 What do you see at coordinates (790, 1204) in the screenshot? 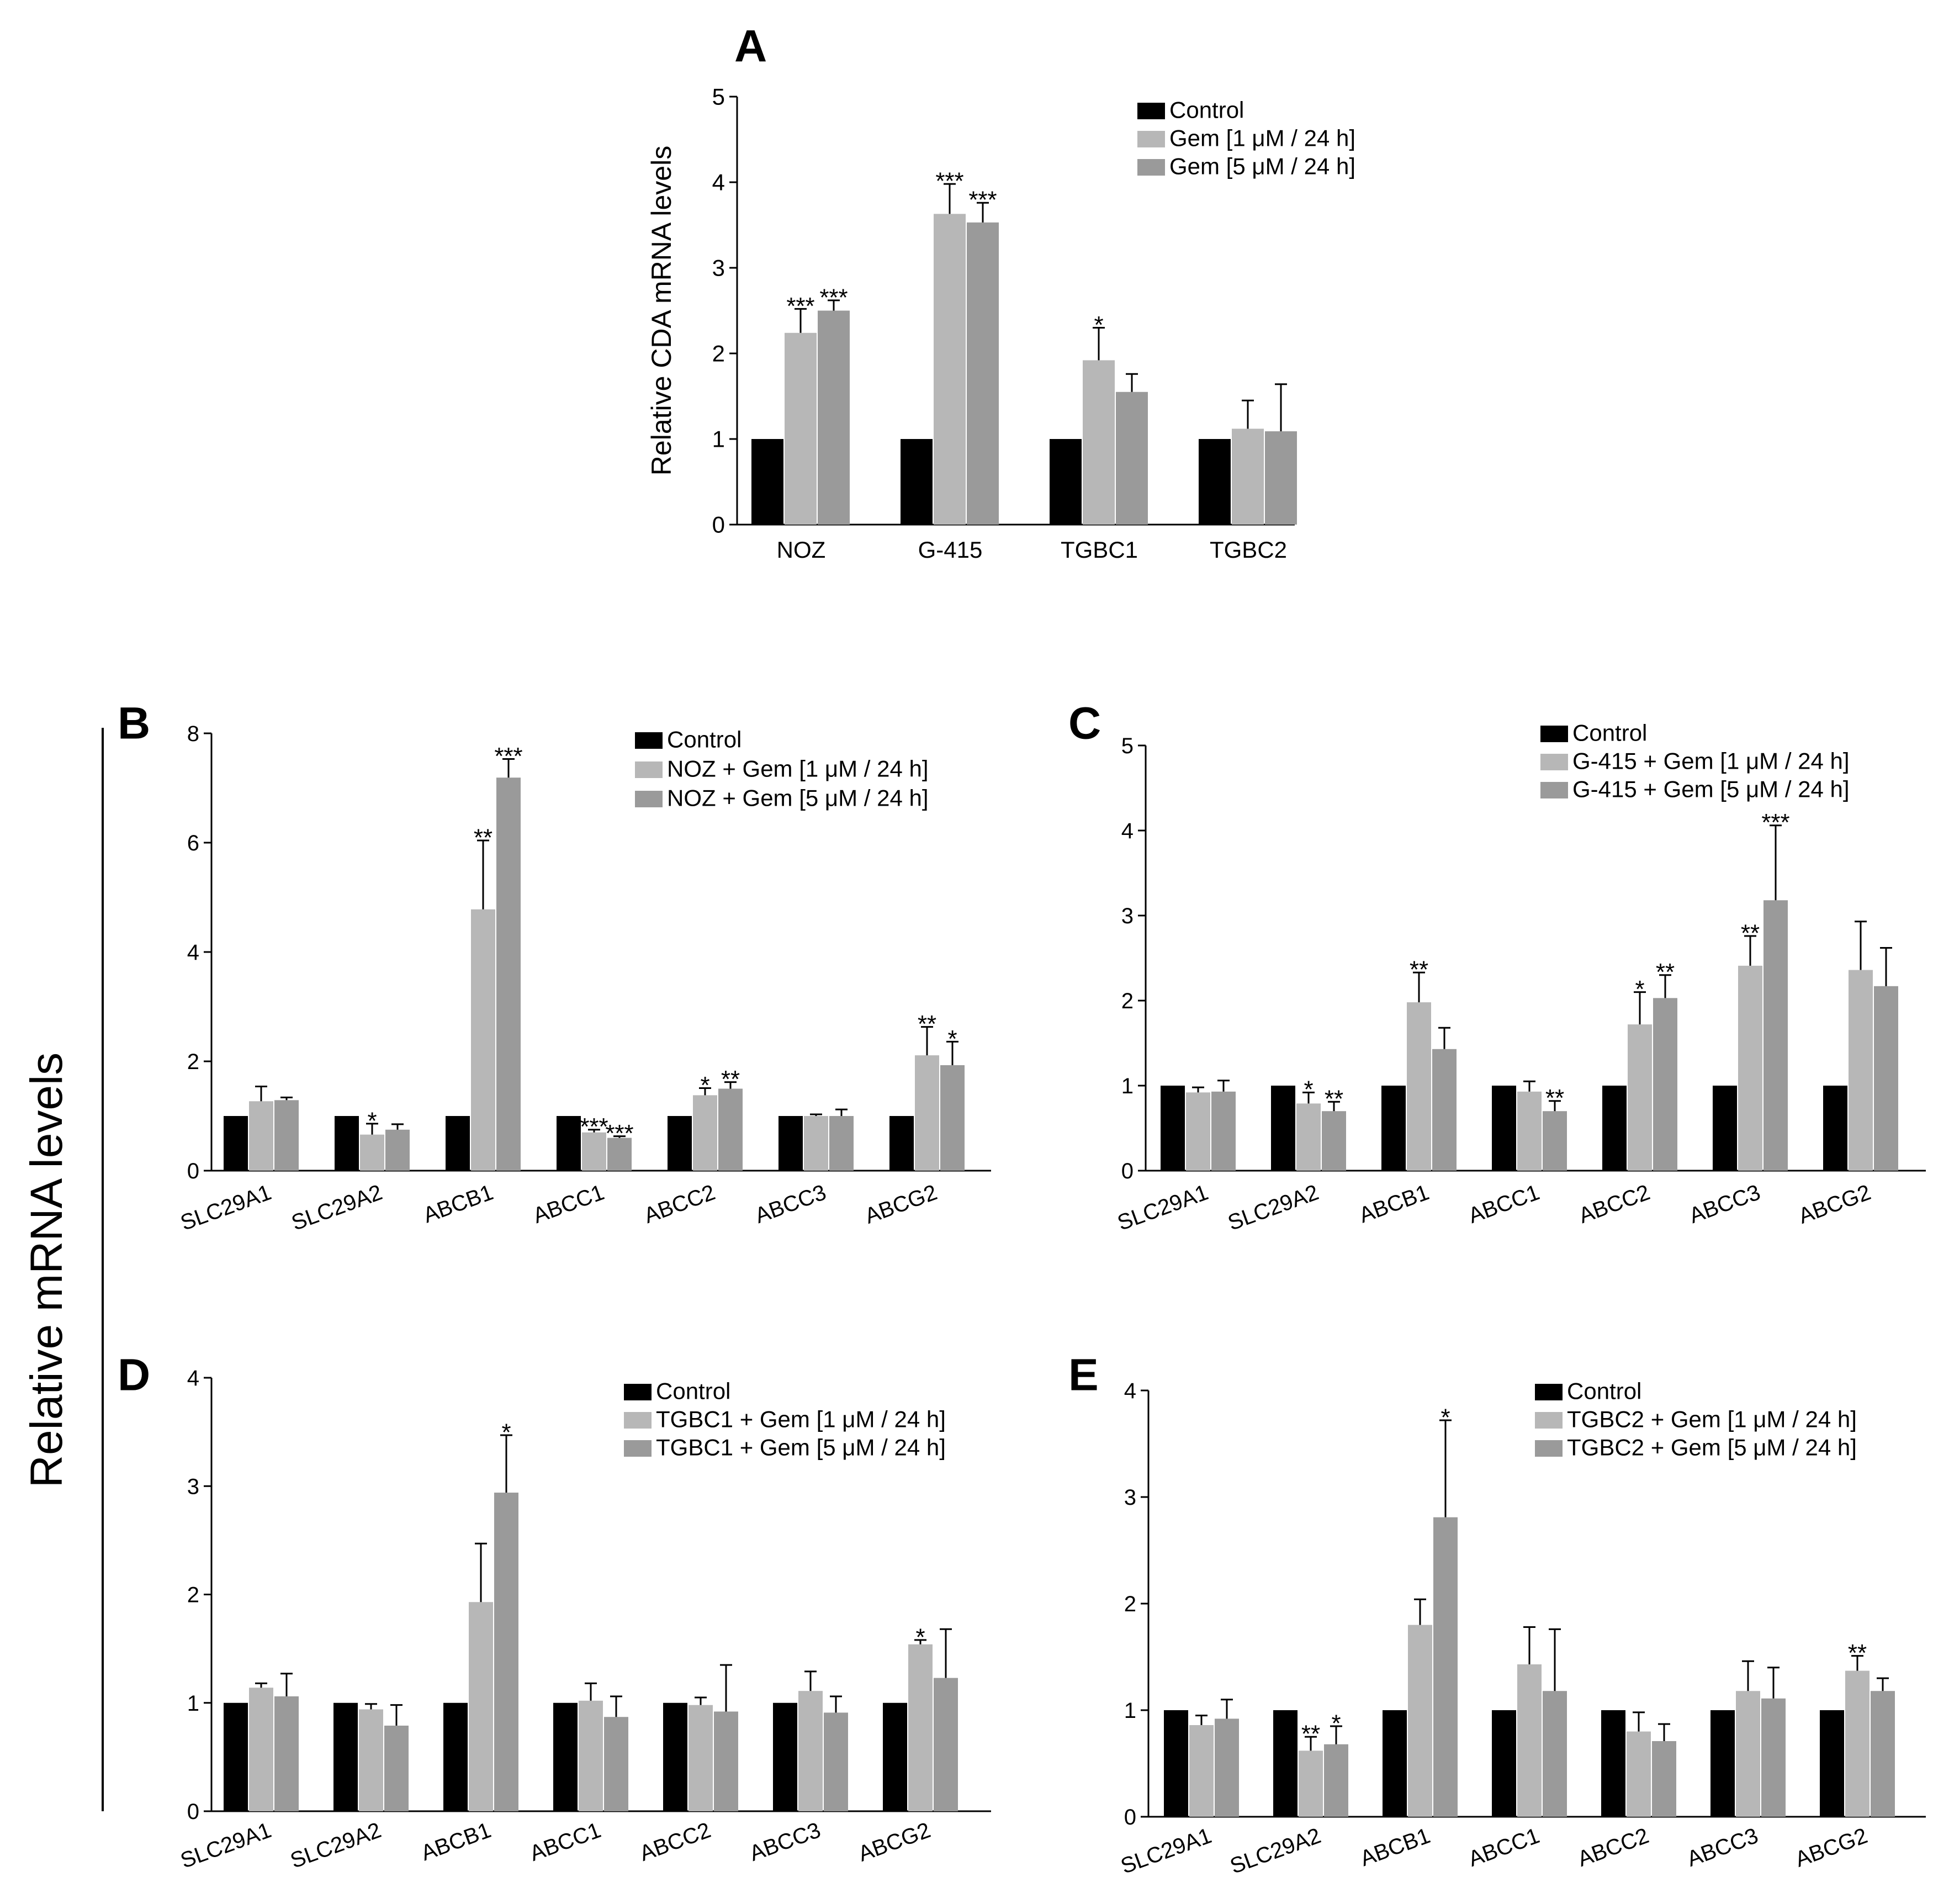
I see `panel-b-category-label: ABCC3` at bounding box center [790, 1204].